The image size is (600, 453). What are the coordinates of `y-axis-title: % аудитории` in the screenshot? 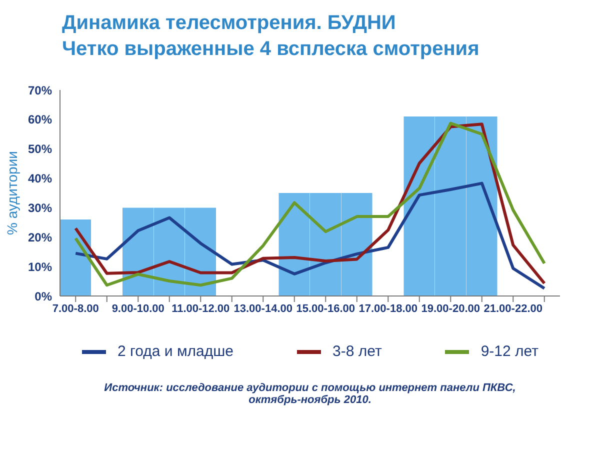 It's located at (12, 193).